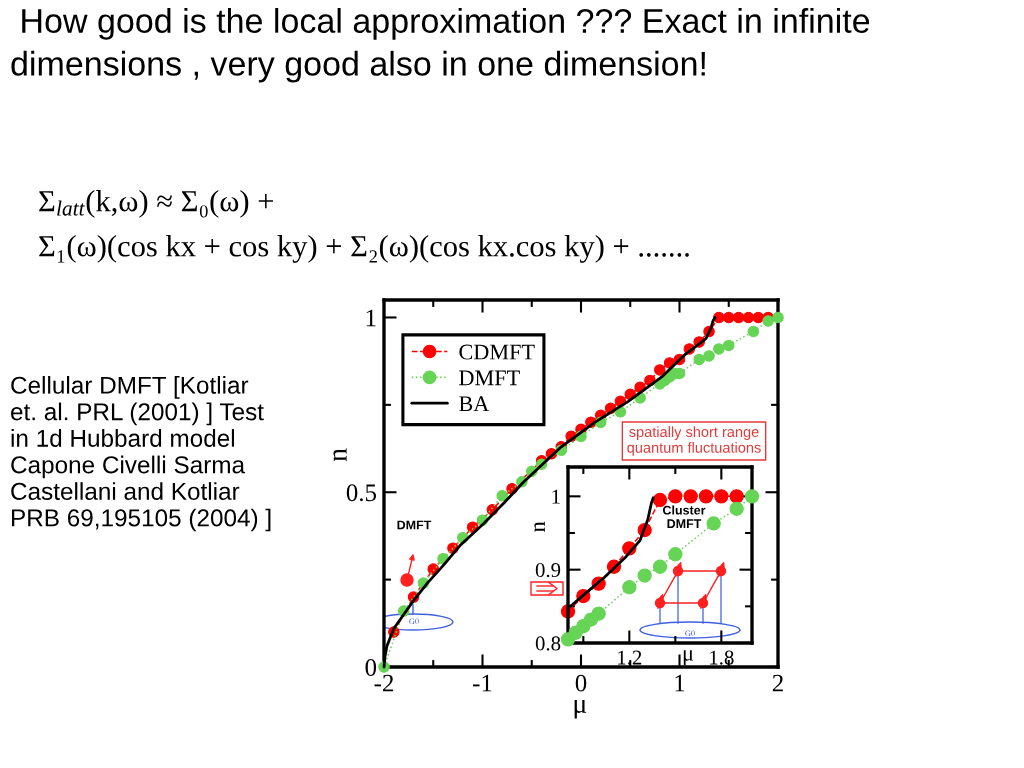 Image resolution: width=1024 pixels, height=768 pixels. Describe the element at coordinates (548, 643) in the screenshot. I see `y-tick-label: 0.8` at that location.